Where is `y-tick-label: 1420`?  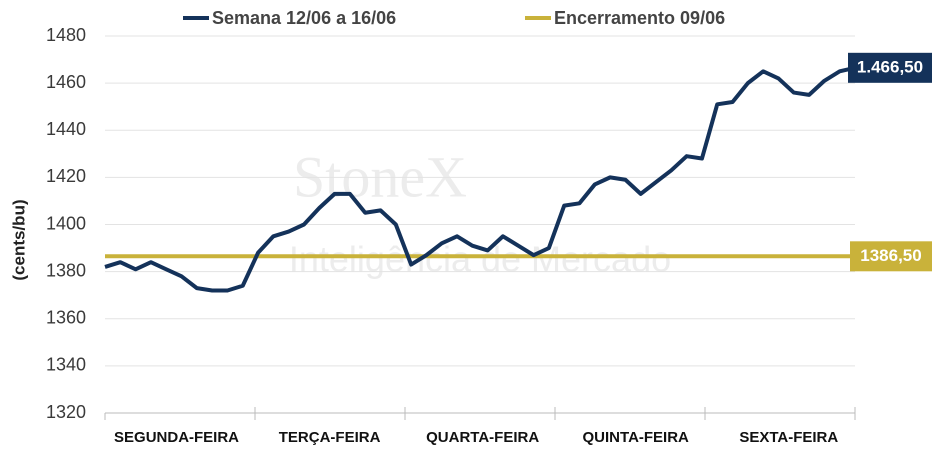
y-tick-label: 1420 is located at coordinates (66, 176).